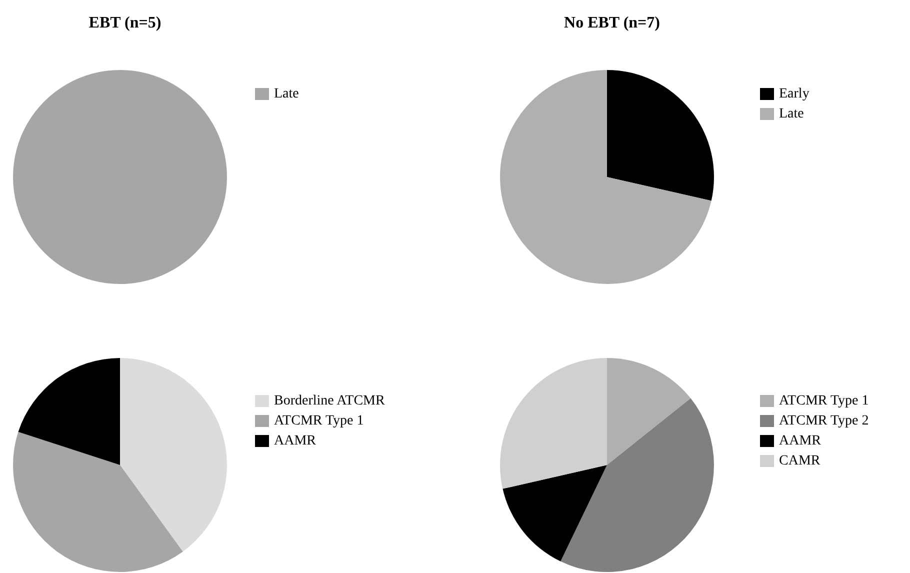 This screenshot has height=573, width=910. What do you see at coordinates (824, 421) in the screenshot?
I see `legend-label: ATCMR Type 2` at bounding box center [824, 421].